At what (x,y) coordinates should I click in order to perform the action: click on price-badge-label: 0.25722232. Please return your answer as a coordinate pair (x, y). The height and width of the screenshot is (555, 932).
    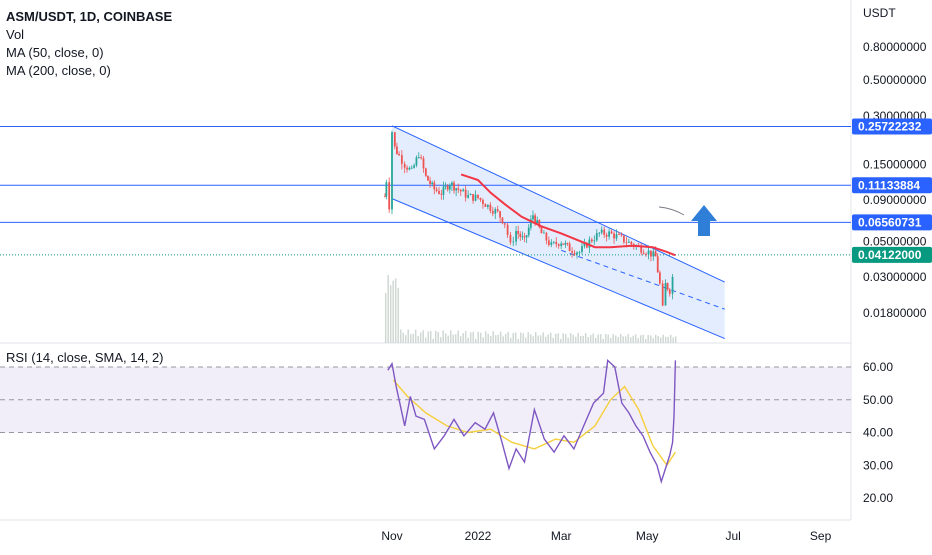
    Looking at the image, I should click on (890, 127).